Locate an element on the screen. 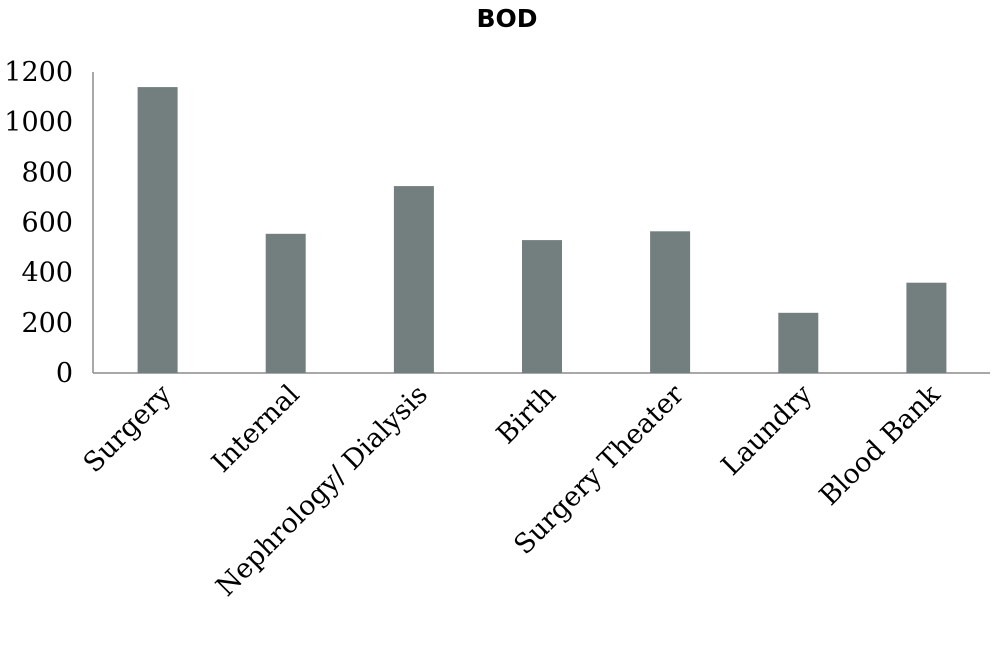  y-tick-label: 1200 is located at coordinates (38, 72).